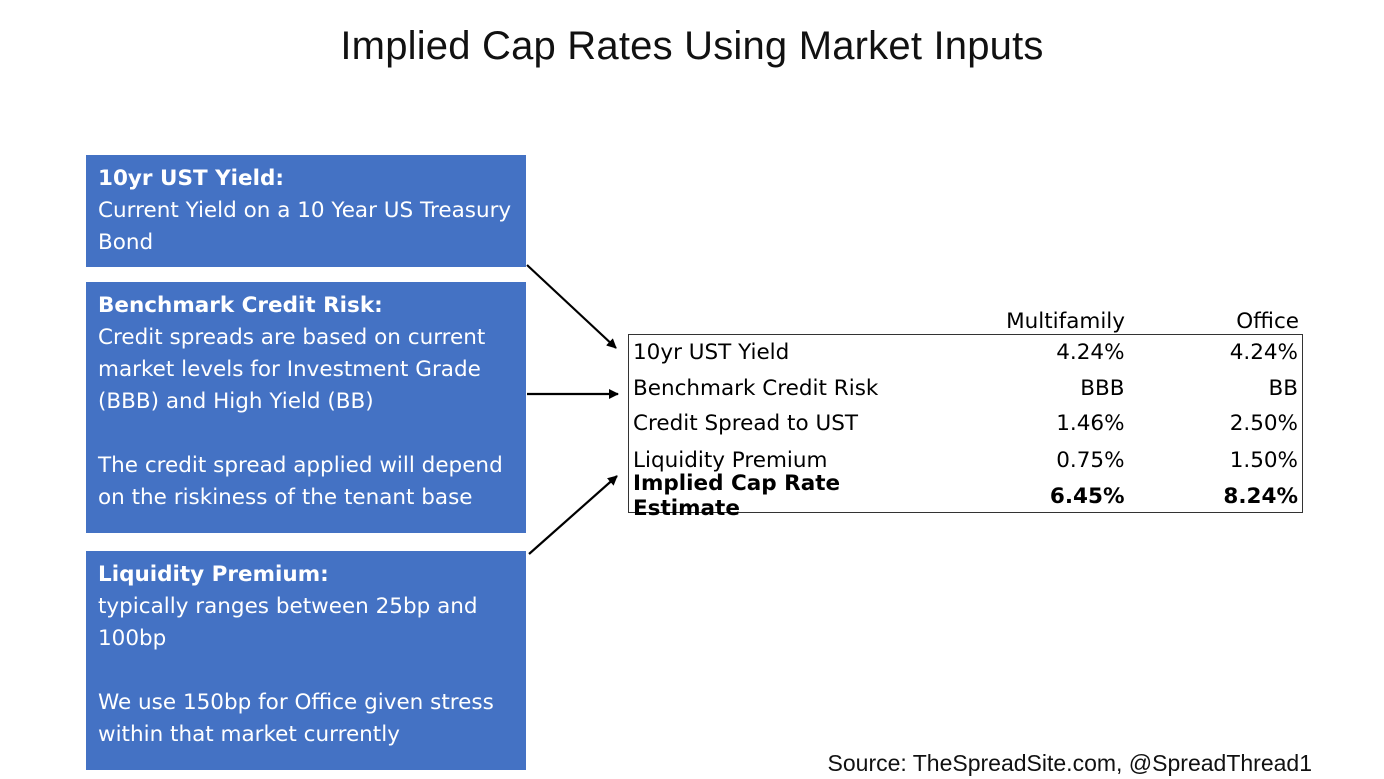 This screenshot has width=1384, height=779. Describe the element at coordinates (1260, 496) in the screenshot. I see `office-value: 8.24%` at that location.